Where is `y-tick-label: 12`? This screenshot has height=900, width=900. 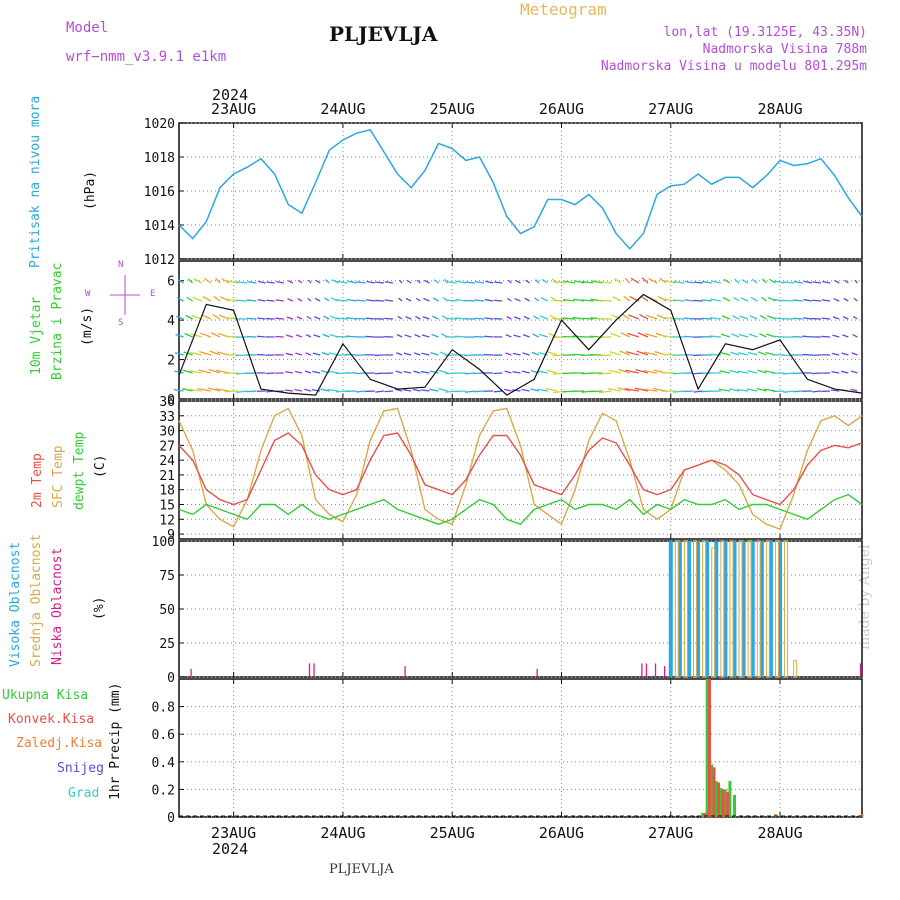 y-tick-label: 12 is located at coordinates (167, 520).